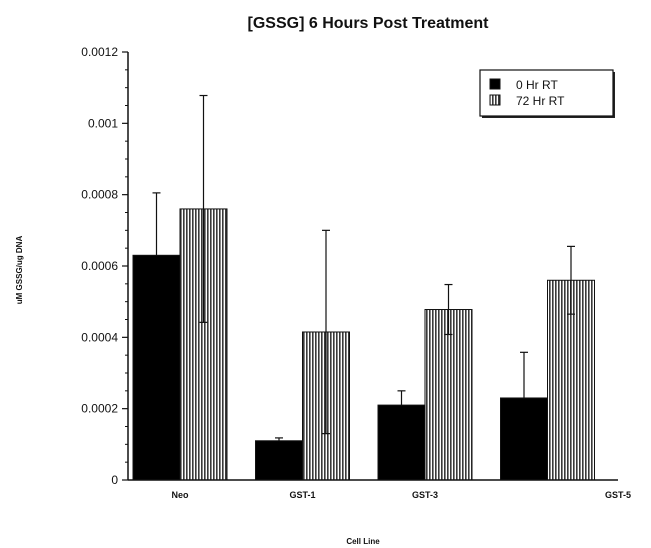 The height and width of the screenshot is (548, 651). I want to click on bar-gst-3-series1, so click(401, 442).